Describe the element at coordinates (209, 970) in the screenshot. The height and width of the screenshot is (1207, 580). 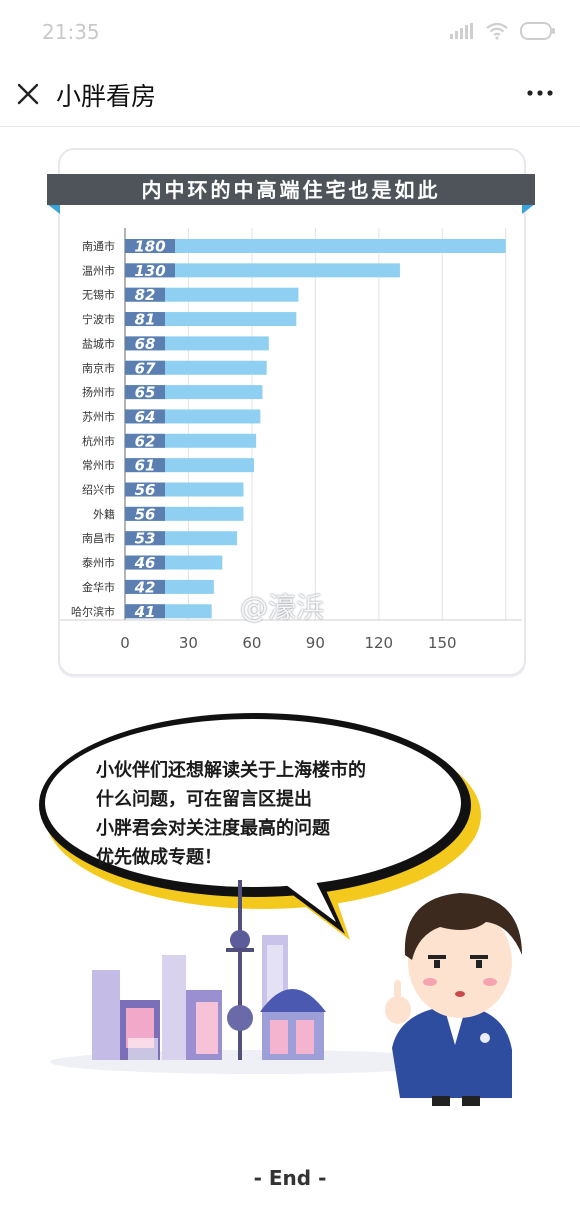
I see `city-skyline` at that location.